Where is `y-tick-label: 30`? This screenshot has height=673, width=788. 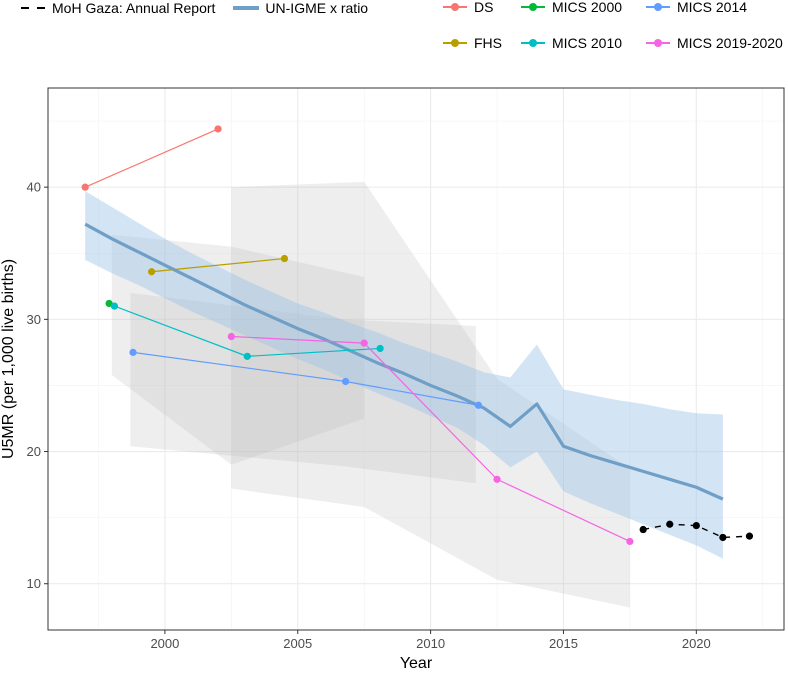 y-tick-label: 30 is located at coordinates (34, 319).